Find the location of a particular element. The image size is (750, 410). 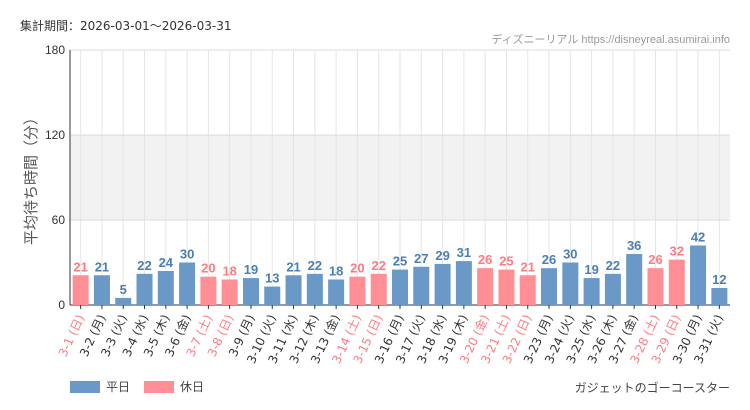

legend-weekday: 平日 is located at coordinates (100, 386).